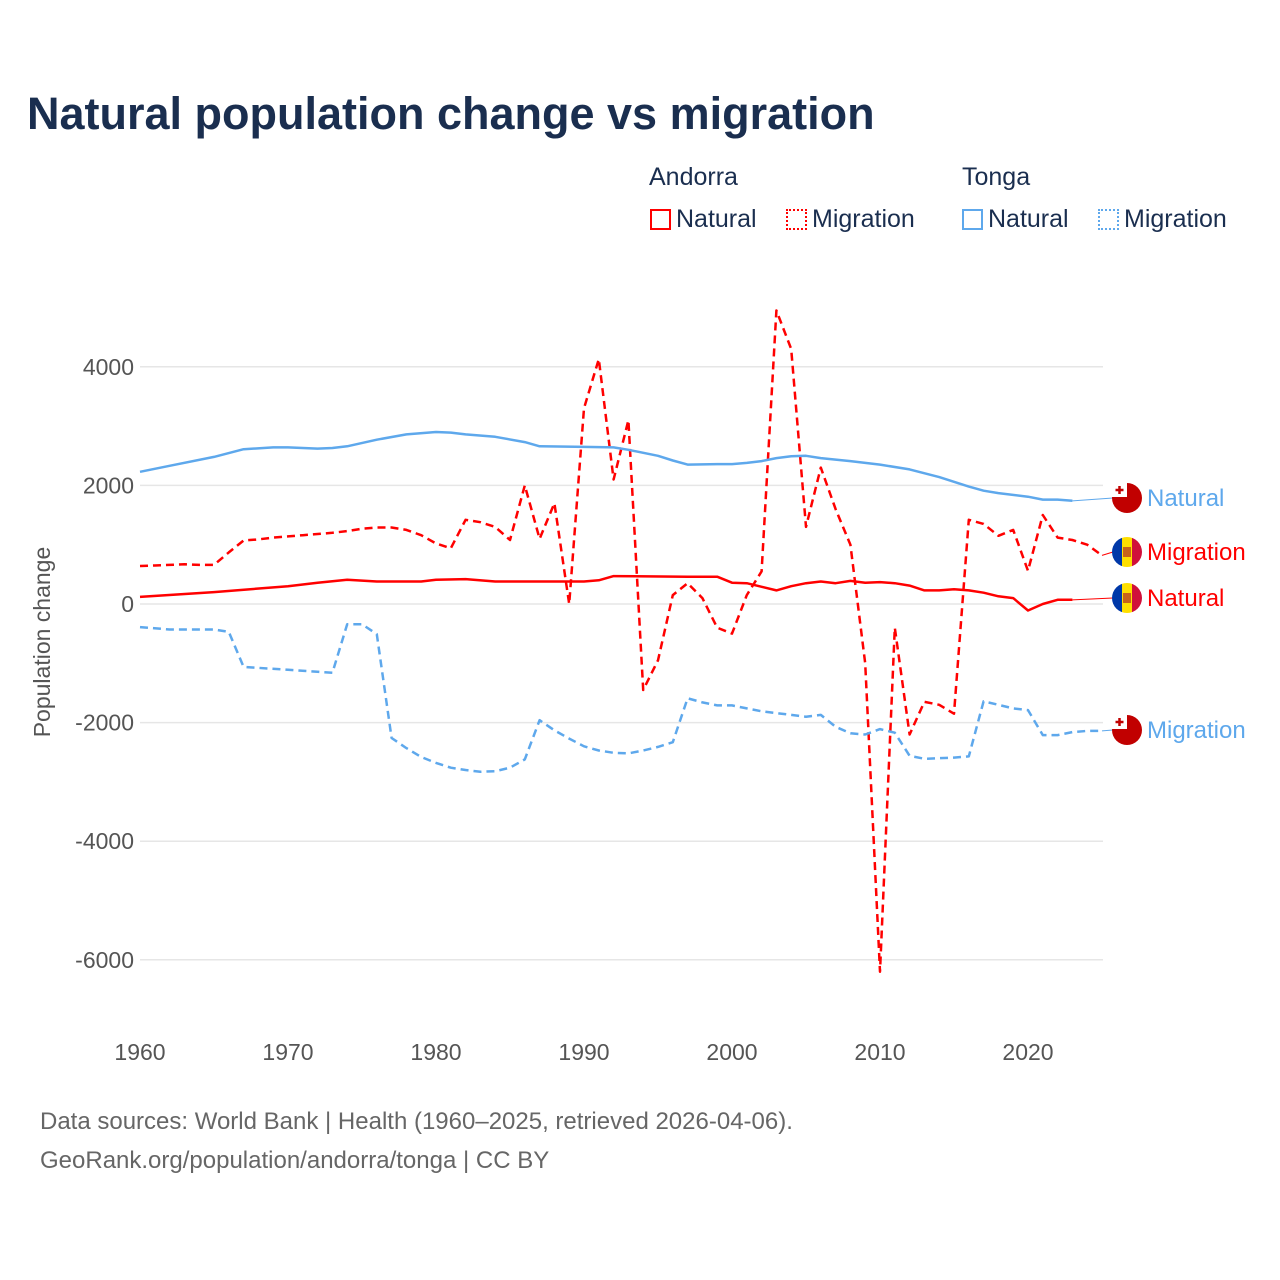 Image resolution: width=1280 pixels, height=1280 pixels. I want to click on x-tick-label: 1970, so click(287, 1052).